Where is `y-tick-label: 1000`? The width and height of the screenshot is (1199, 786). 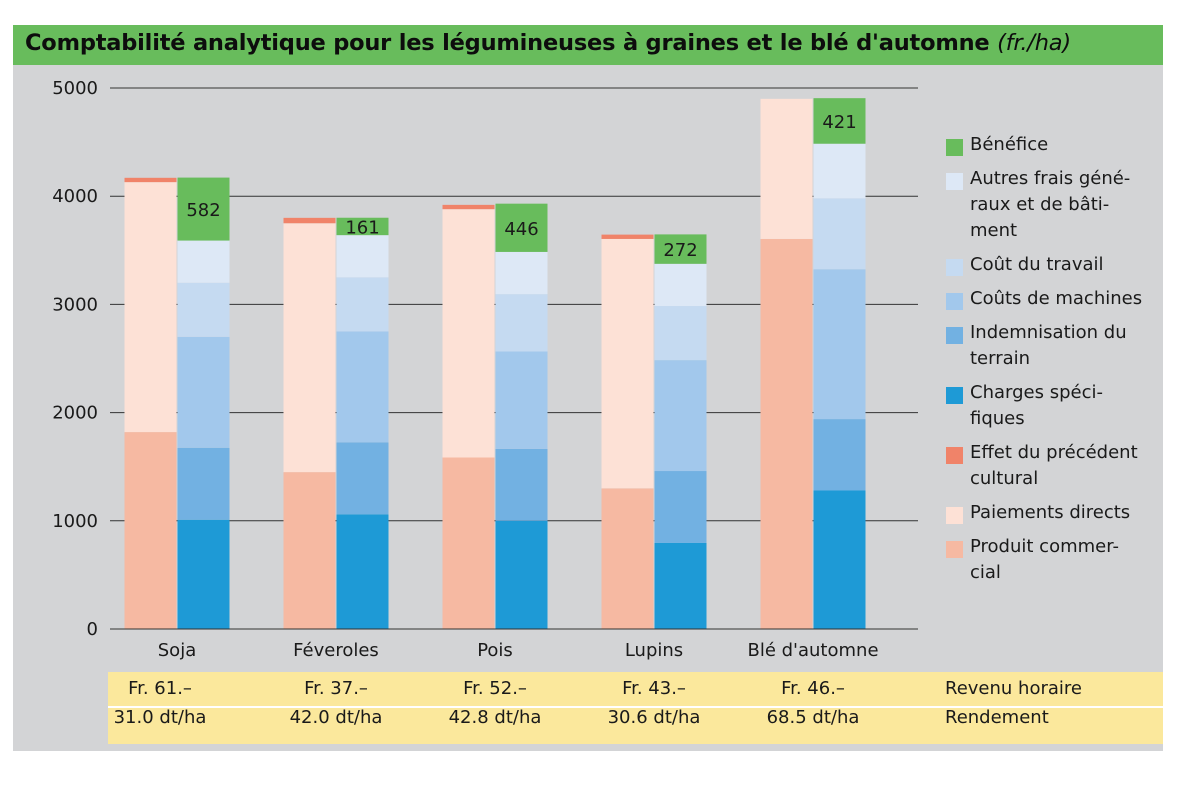
y-tick-label: 1000 is located at coordinates (75, 521).